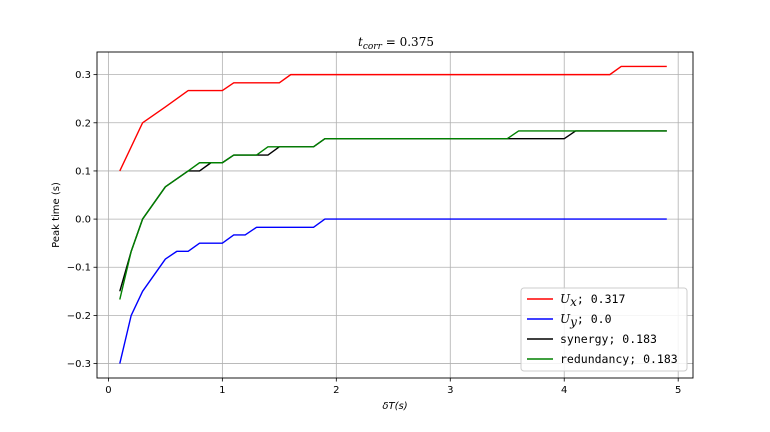 This screenshot has height=432, width=770. What do you see at coordinates (450, 390) in the screenshot?
I see `x-tick-label: 3` at bounding box center [450, 390].